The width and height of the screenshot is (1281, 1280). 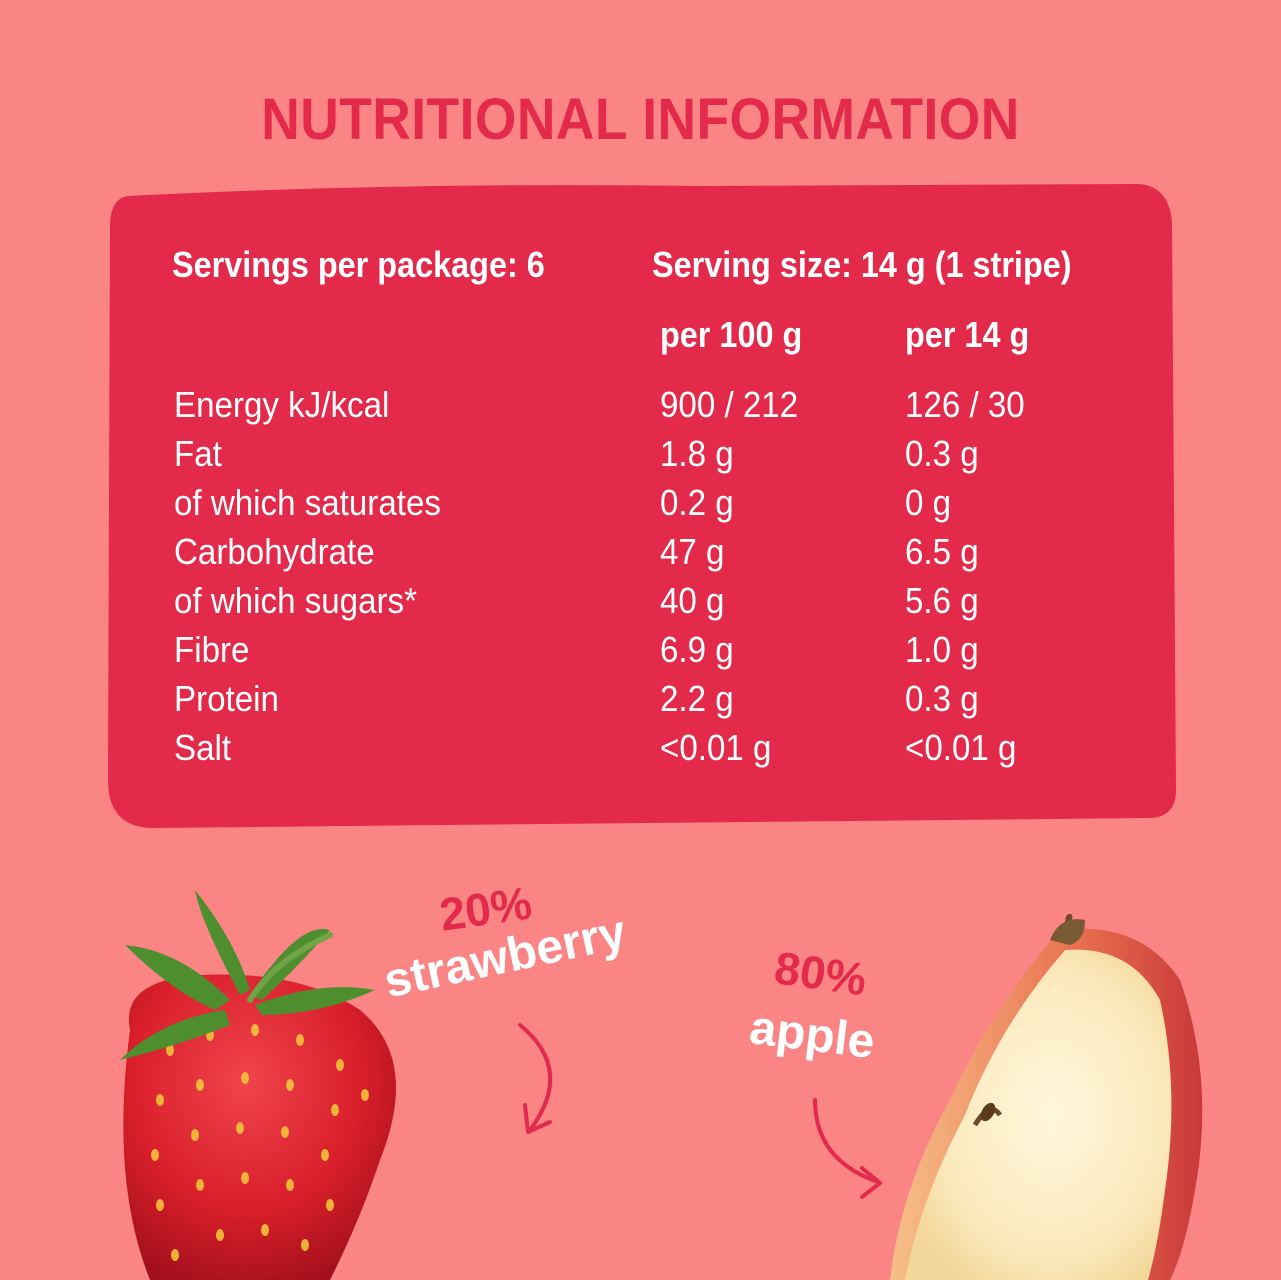 I want to click on strawberry-arrow-icon, so click(x=535, y=1078).